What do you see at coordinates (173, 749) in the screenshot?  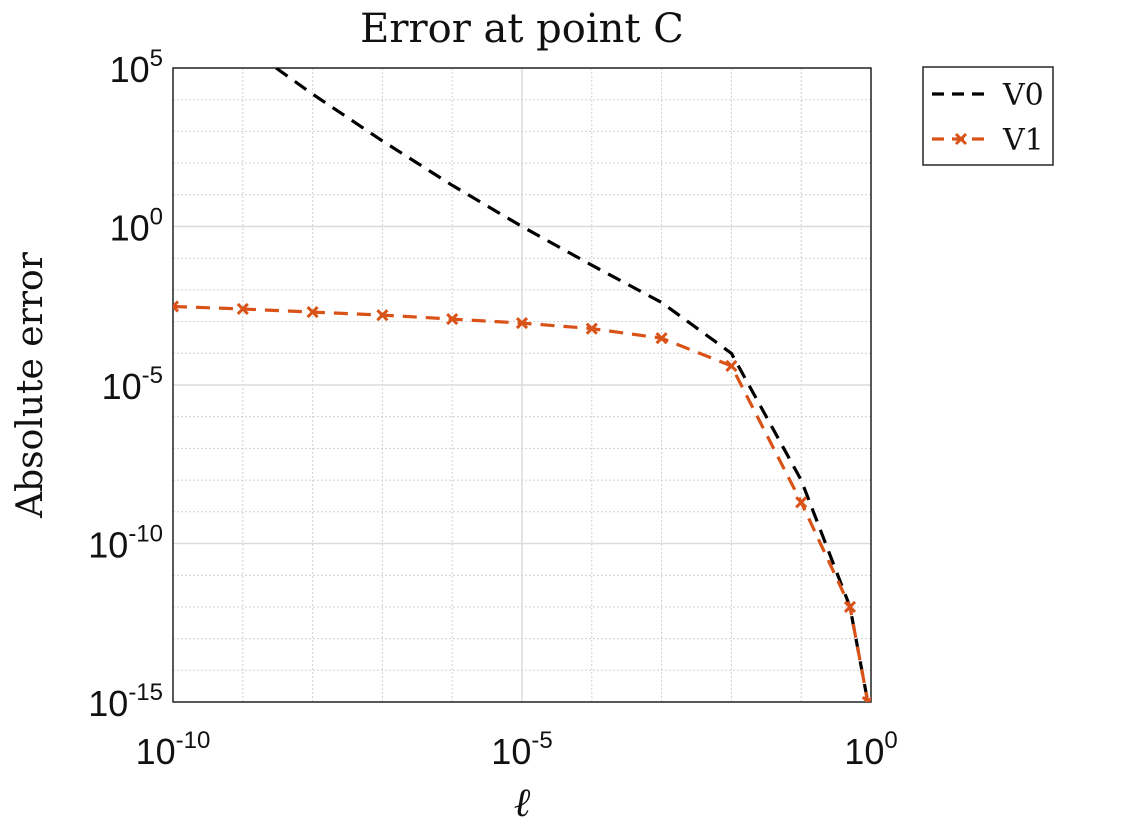 I see `x-tick-label: 10⁻¹⁰` at bounding box center [173, 749].